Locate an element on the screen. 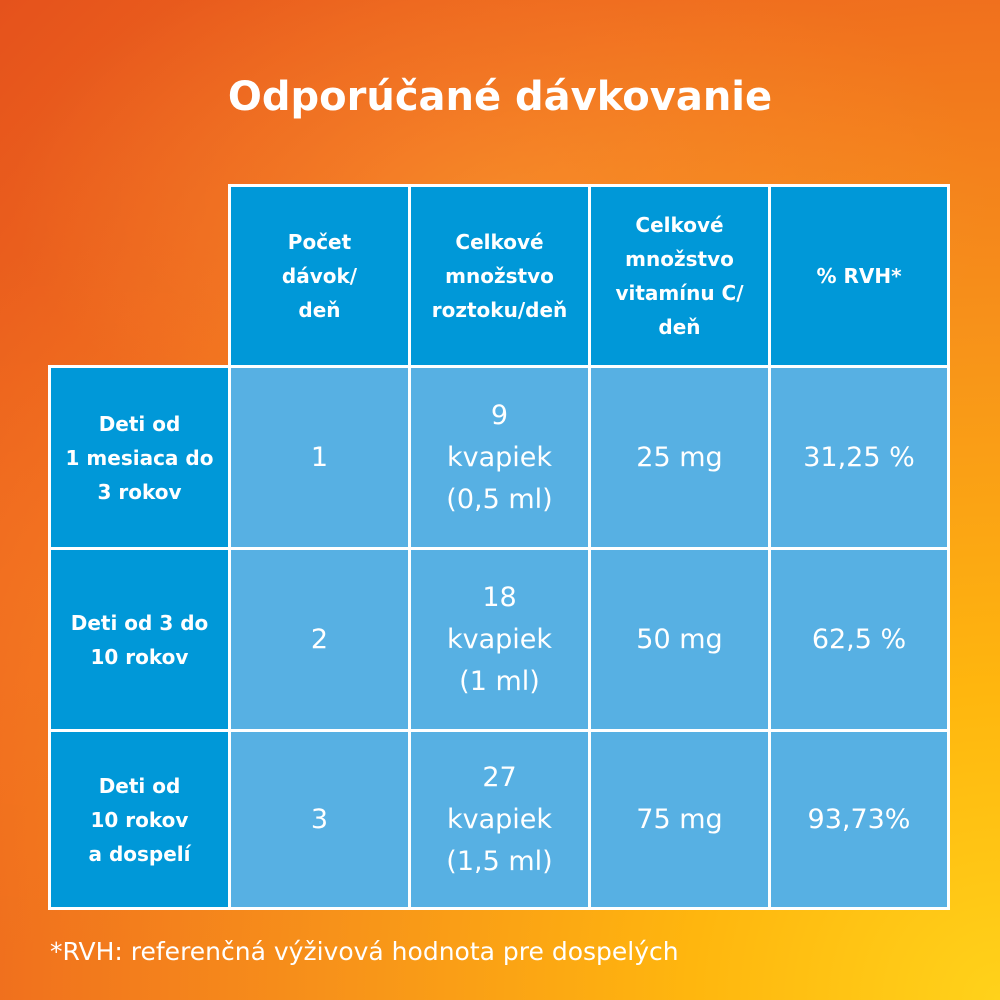  cell-text: 75 mg is located at coordinates (679, 819).